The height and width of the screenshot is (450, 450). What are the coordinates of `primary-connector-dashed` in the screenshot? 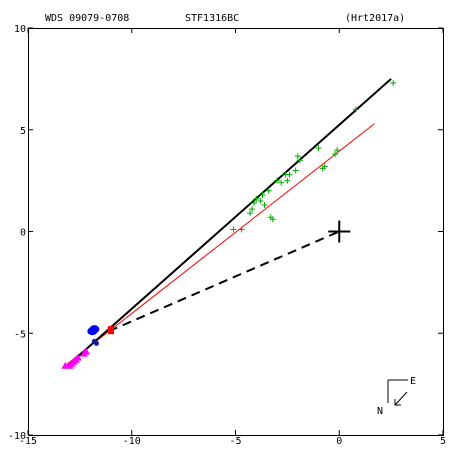 It's located at (224, 281).